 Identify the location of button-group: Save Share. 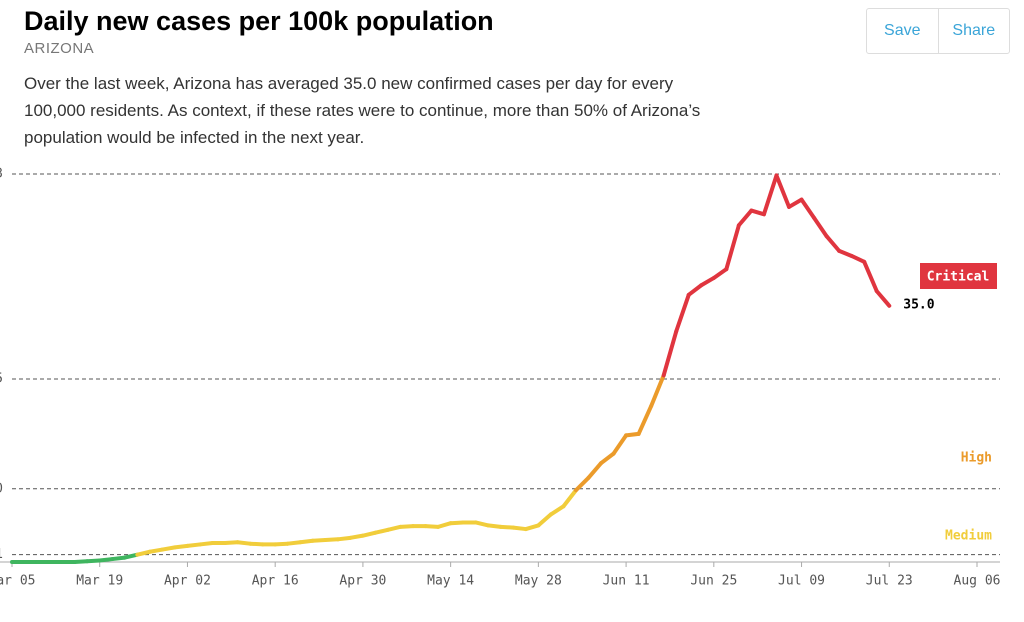
(938, 31).